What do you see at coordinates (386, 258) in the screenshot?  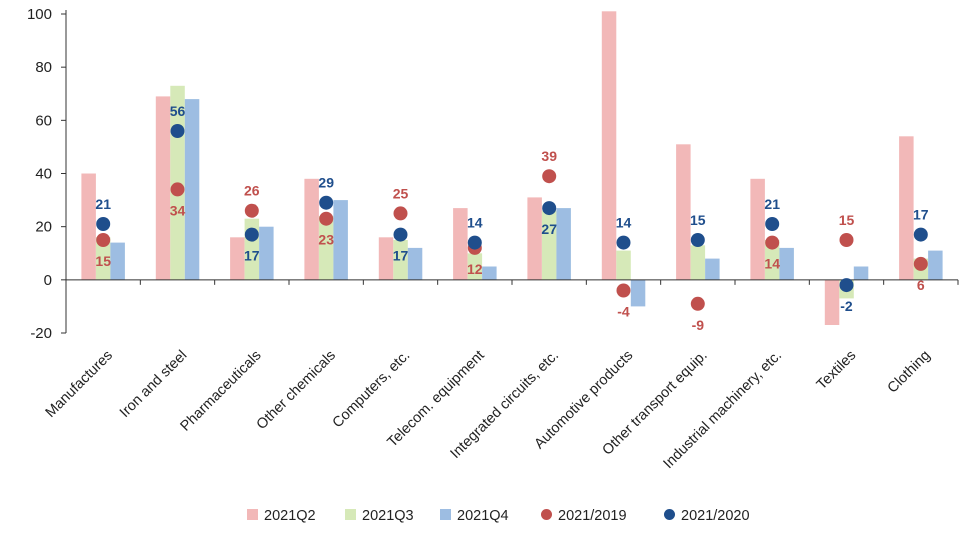 I see `bar-2021q2-computers-etc` at bounding box center [386, 258].